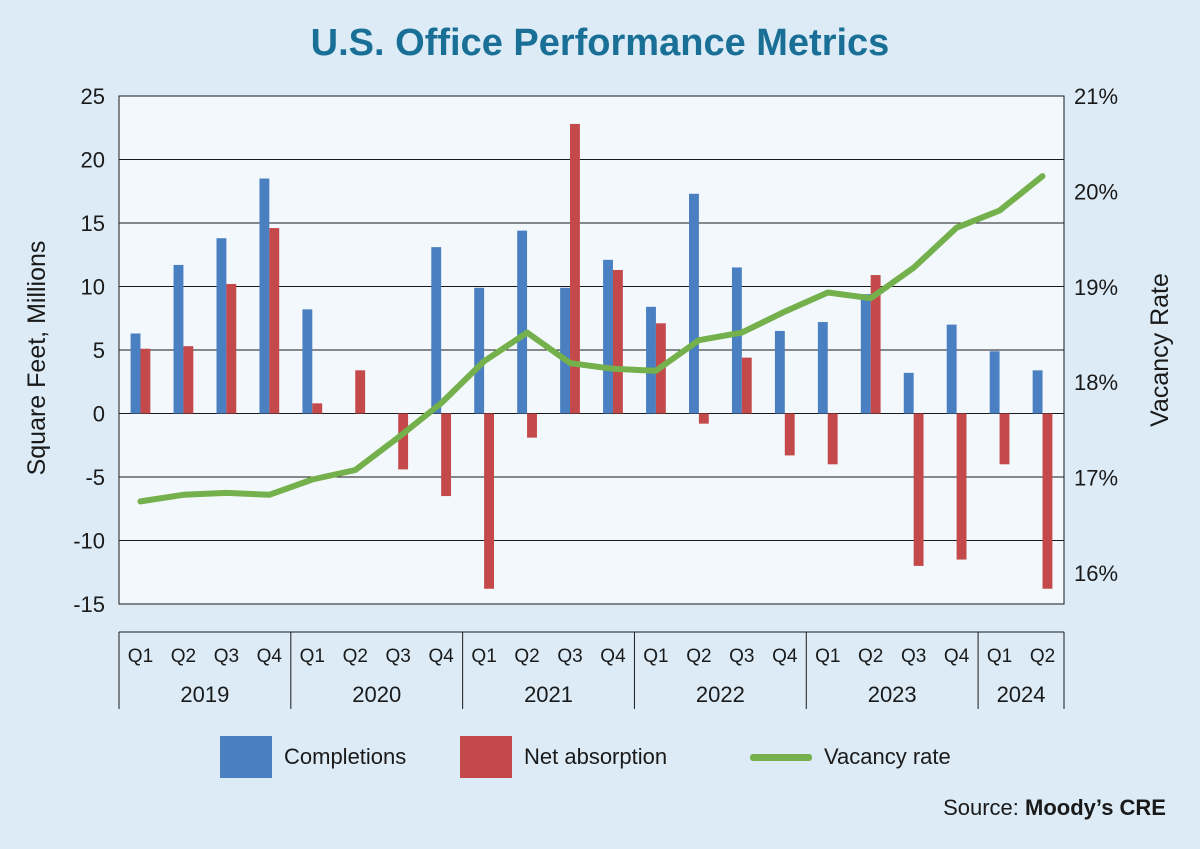  I want to click on y-tick-label: 10, so click(93, 287).